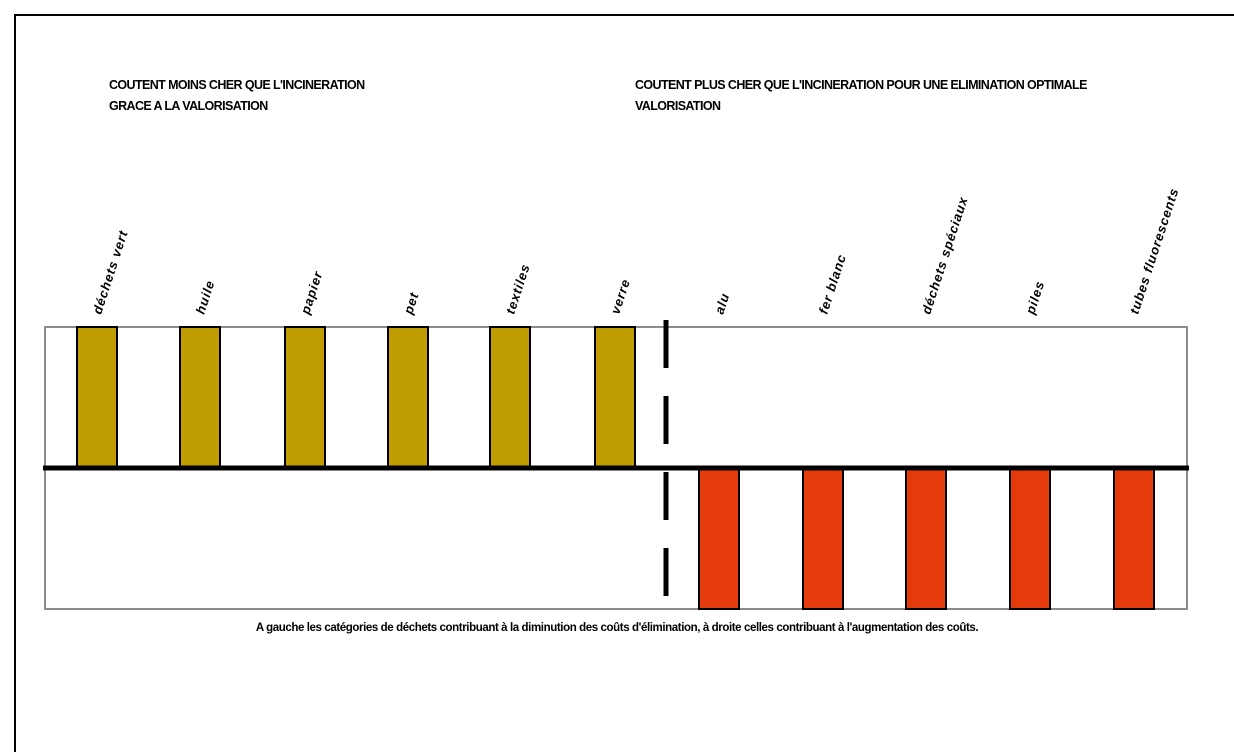 The width and height of the screenshot is (1234, 752). What do you see at coordinates (1030, 538) in the screenshot?
I see `bar-piles` at bounding box center [1030, 538].